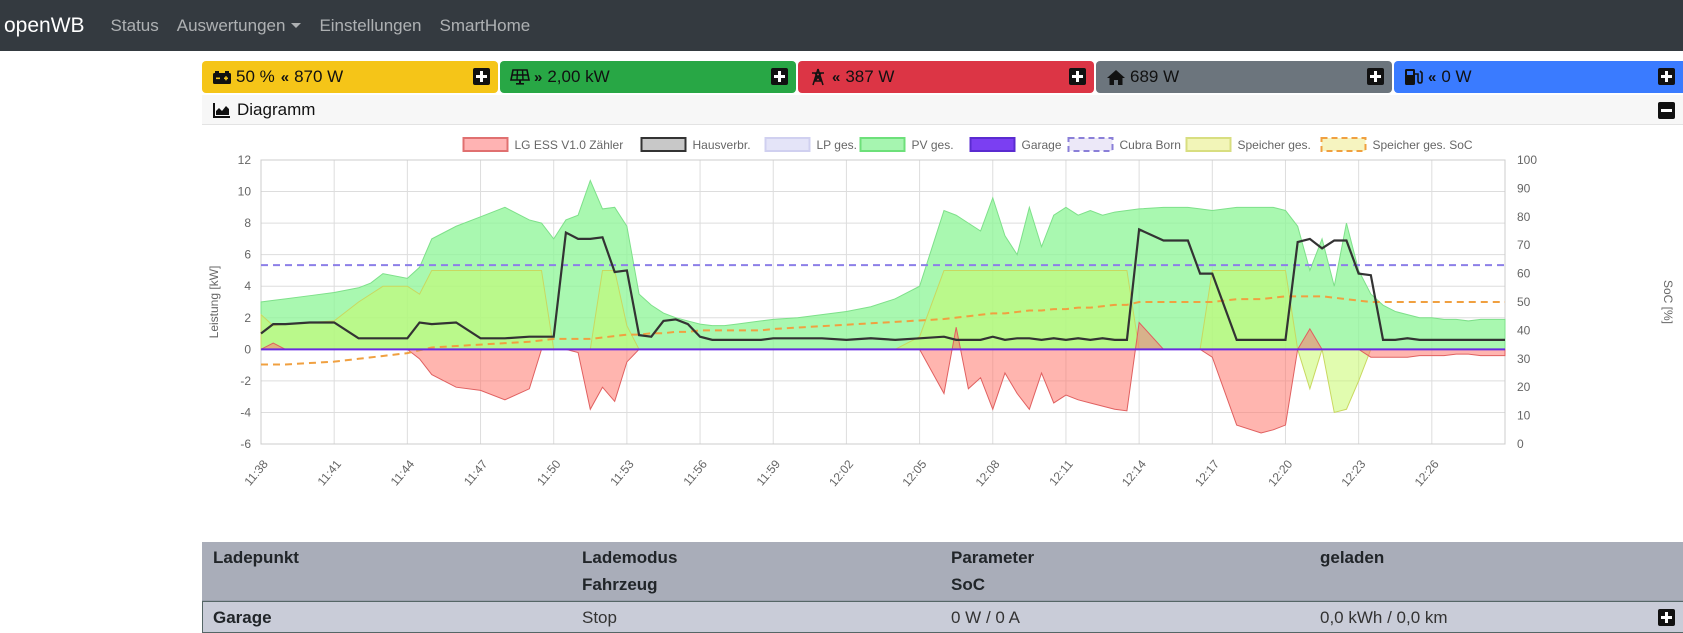  I want to click on grid-expand-icon, so click(1077, 76).